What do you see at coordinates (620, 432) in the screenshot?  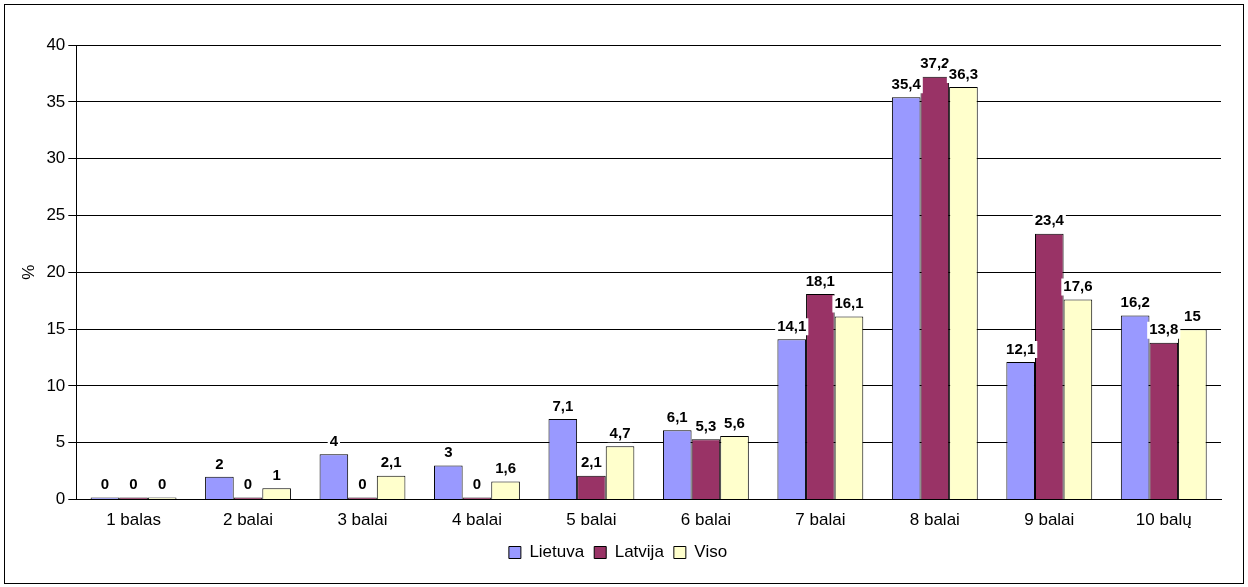 I see `data-label: 4,7` at bounding box center [620, 432].